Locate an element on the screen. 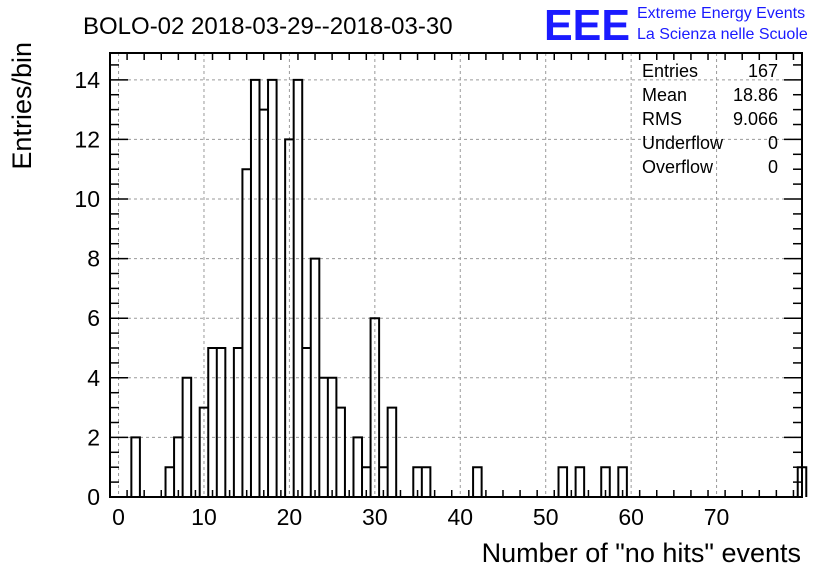 The height and width of the screenshot is (572, 836). eee-logo-line1: Extreme Energy Events is located at coordinates (721, 13).